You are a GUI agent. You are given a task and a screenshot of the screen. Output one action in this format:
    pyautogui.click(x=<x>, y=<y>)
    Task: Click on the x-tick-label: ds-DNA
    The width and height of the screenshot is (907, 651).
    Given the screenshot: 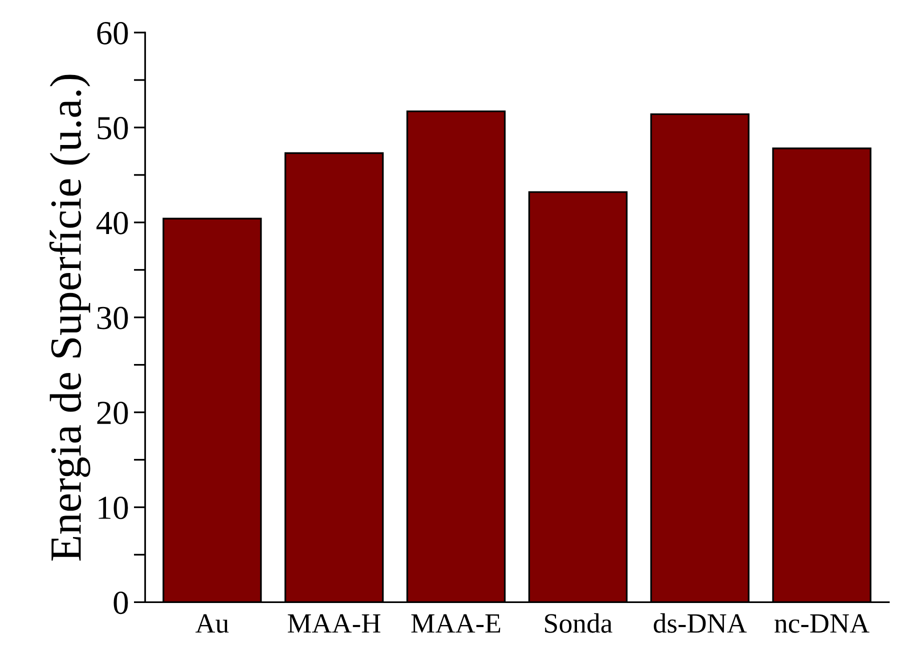 What is the action you would take?
    pyautogui.click(x=700, y=623)
    